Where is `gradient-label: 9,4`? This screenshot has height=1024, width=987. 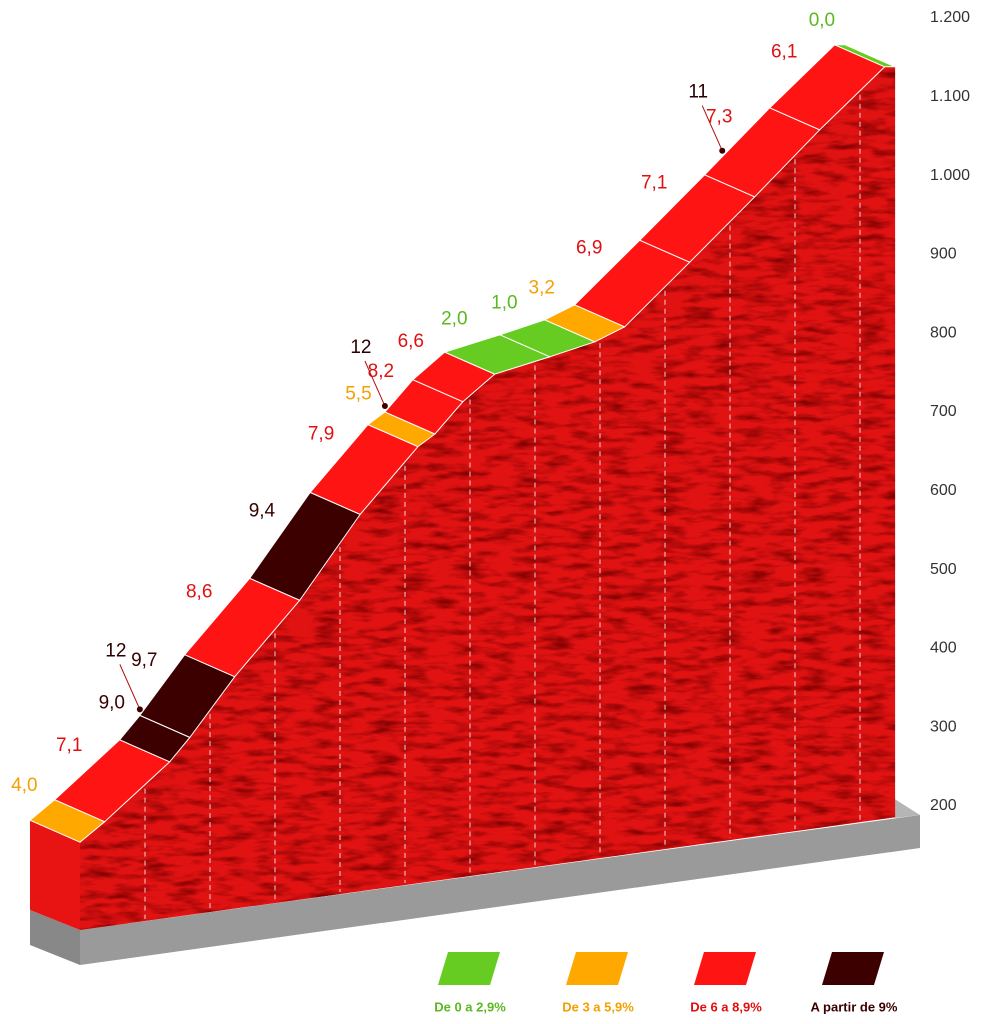 gradient-label: 9,4 is located at coordinates (262, 510).